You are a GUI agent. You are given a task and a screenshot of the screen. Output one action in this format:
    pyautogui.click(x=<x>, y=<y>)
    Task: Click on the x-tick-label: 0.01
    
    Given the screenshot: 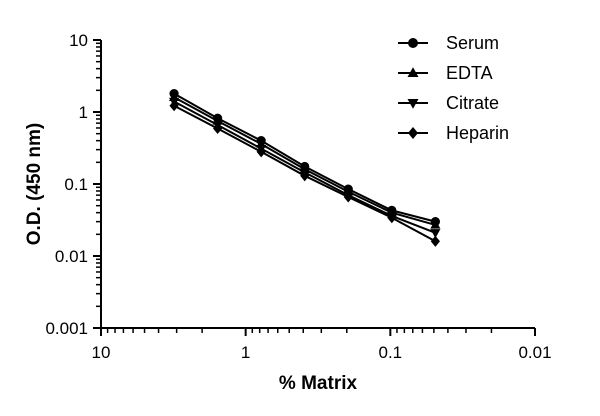 What is the action you would take?
    pyautogui.click(x=534, y=352)
    